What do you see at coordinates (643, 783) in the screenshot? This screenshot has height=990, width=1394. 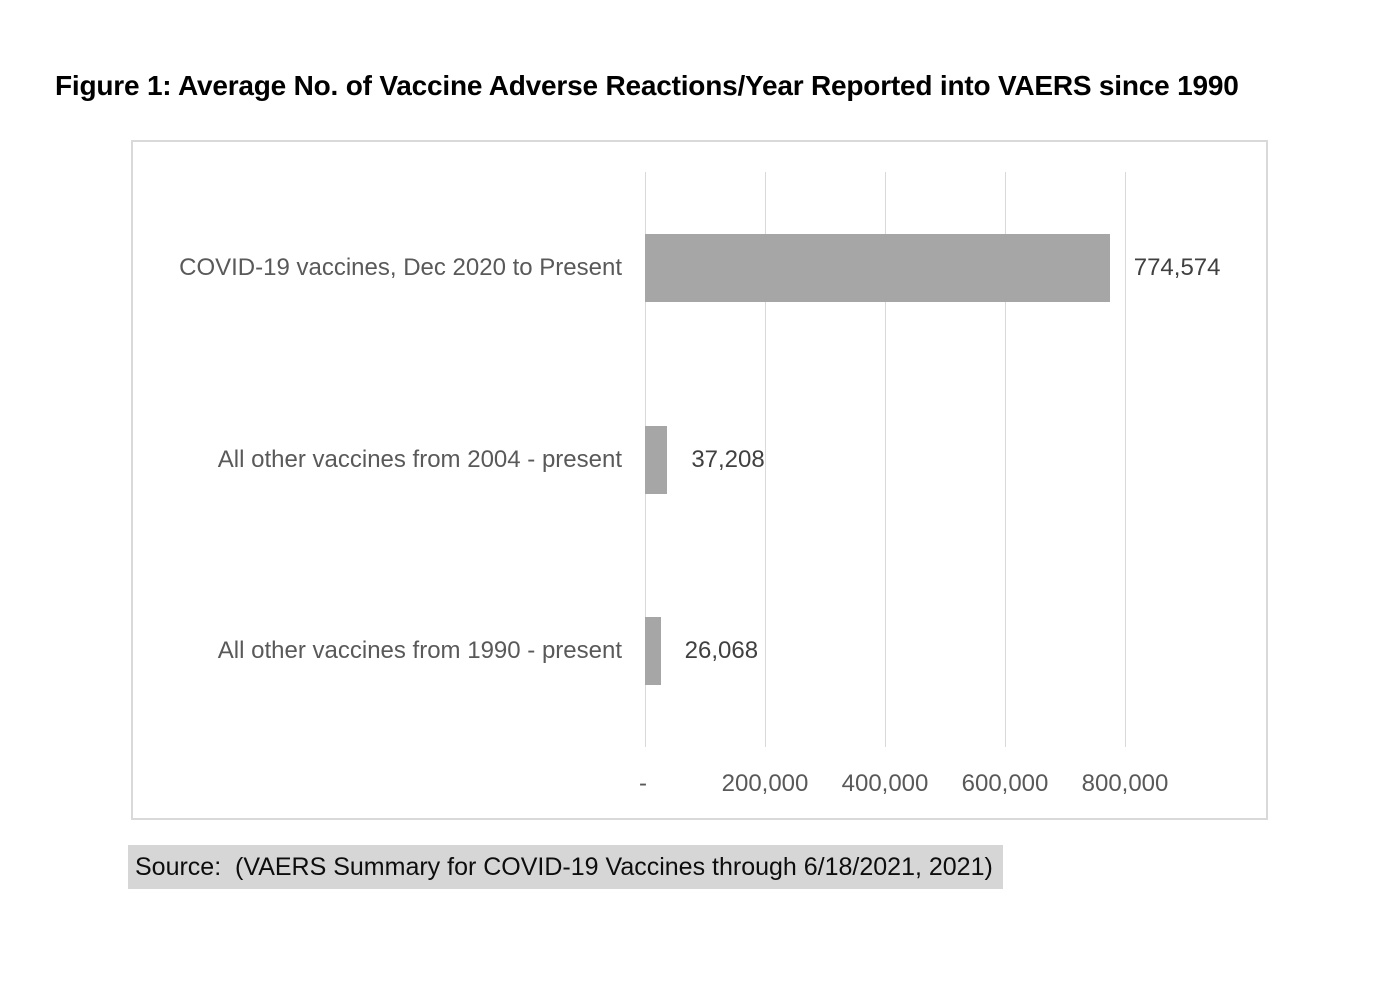 I see `x-tick-0: -` at bounding box center [643, 783].